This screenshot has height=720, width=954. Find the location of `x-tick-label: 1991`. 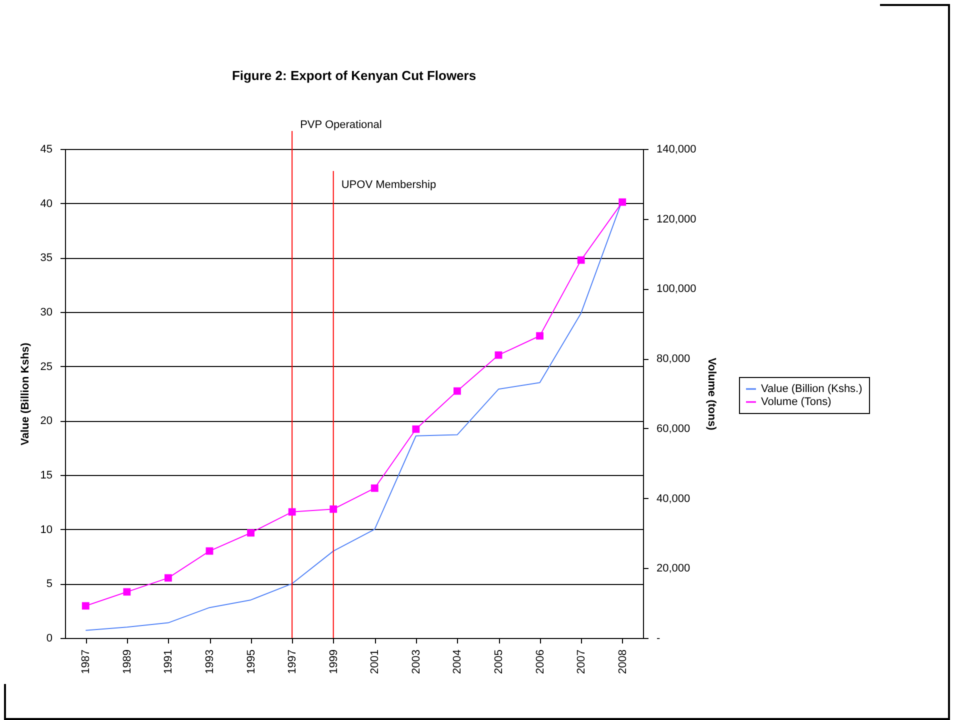

x-tick-label: 1991 is located at coordinates (168, 662).